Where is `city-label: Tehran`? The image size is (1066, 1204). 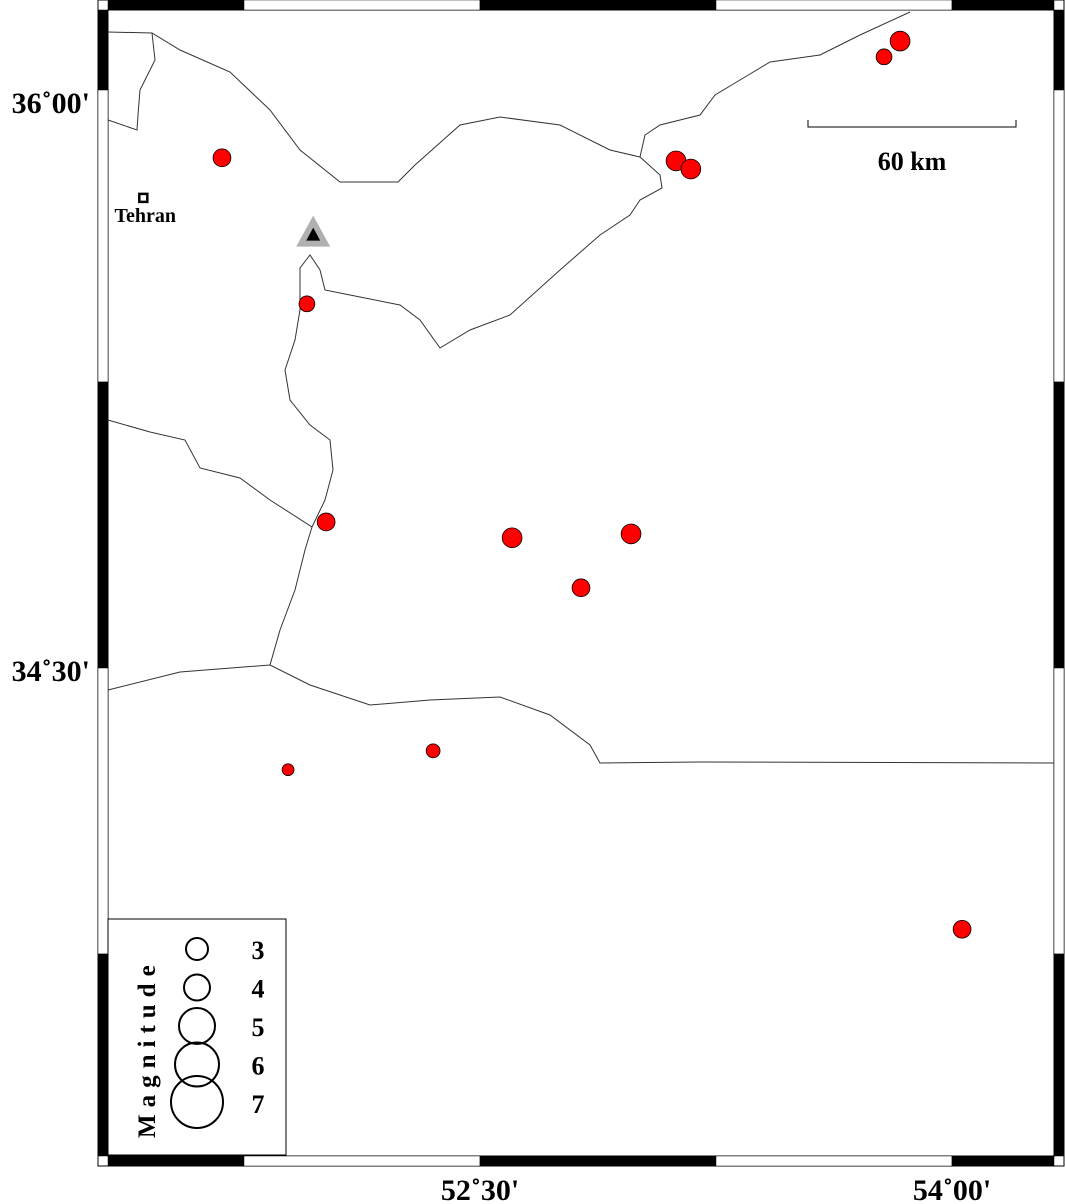
city-label: Tehran is located at coordinates (146, 216).